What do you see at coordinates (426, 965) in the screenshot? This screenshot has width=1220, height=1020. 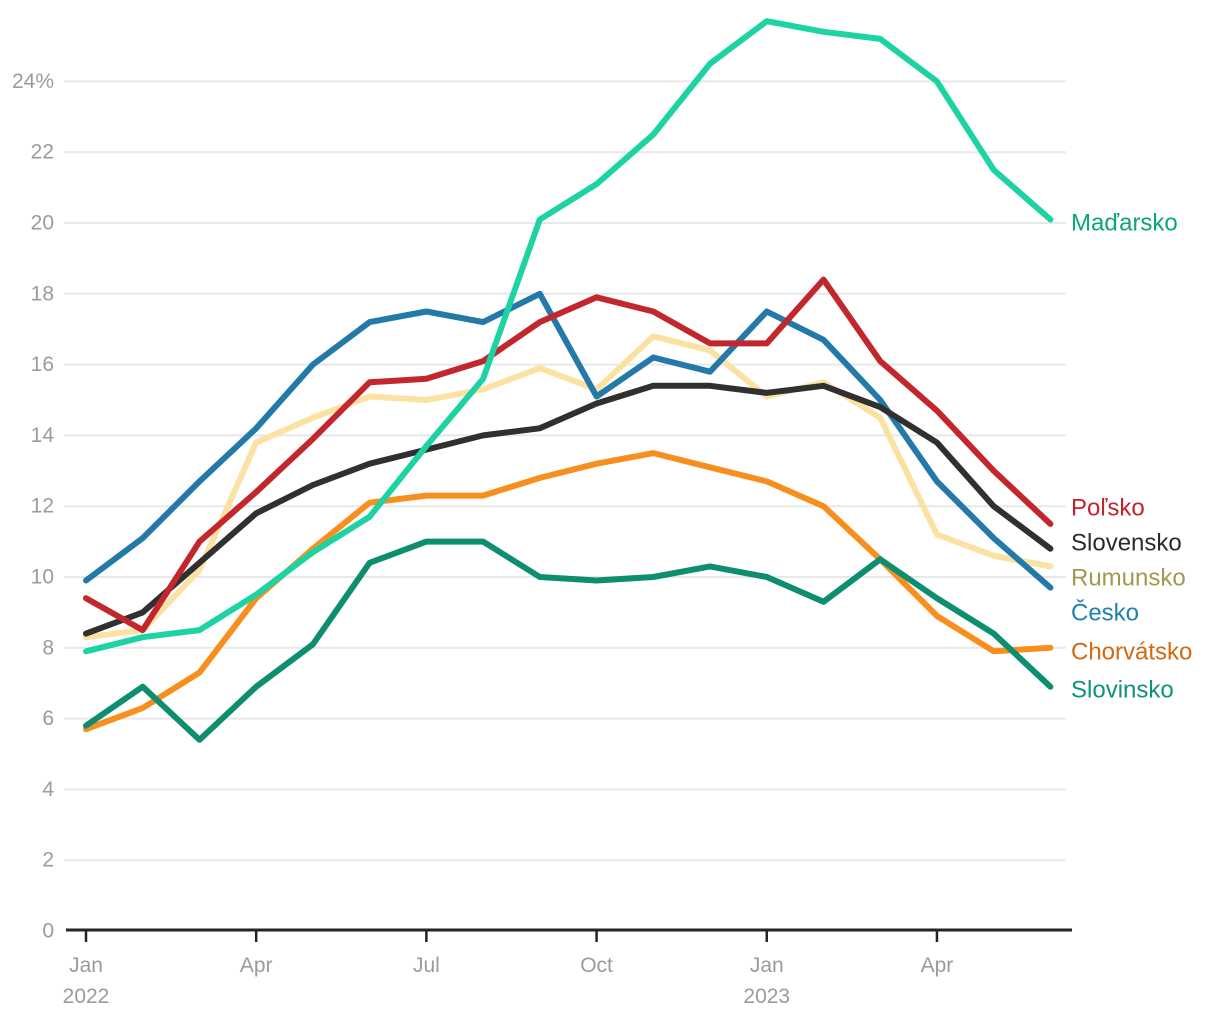 I see `x-axis-label-6: Jul` at bounding box center [426, 965].